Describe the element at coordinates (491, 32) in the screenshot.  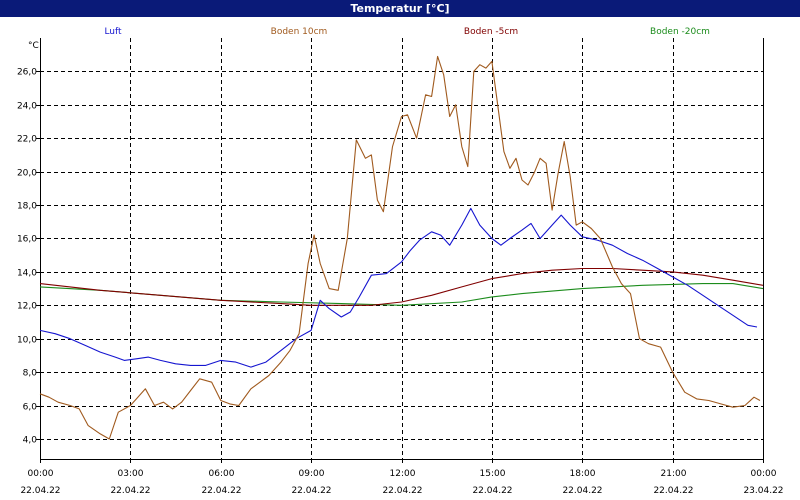
I see `legend-item-boden-5cm: Boden -5cm` at that location.